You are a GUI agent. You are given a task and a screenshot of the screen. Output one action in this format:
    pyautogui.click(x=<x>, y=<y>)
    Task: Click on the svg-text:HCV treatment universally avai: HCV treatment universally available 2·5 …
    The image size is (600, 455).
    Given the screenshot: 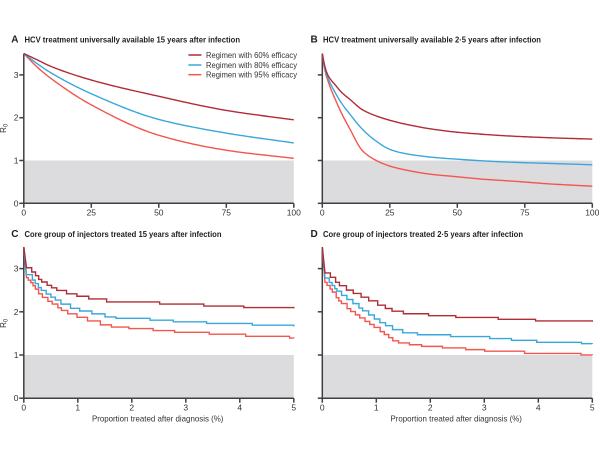 What is the action you would take?
    pyautogui.click(x=432, y=40)
    